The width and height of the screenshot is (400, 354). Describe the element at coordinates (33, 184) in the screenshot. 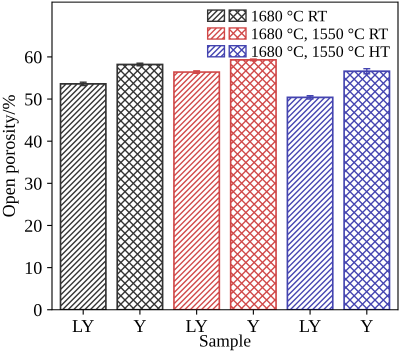

I see `y-tick-label: 30` at that location.